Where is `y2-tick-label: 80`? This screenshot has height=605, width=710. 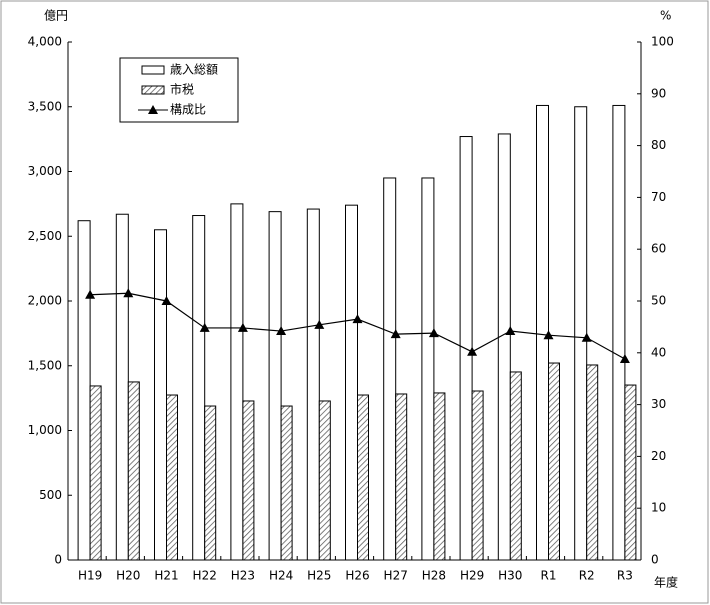 y2-tick-label: 80 is located at coordinates (658, 145).